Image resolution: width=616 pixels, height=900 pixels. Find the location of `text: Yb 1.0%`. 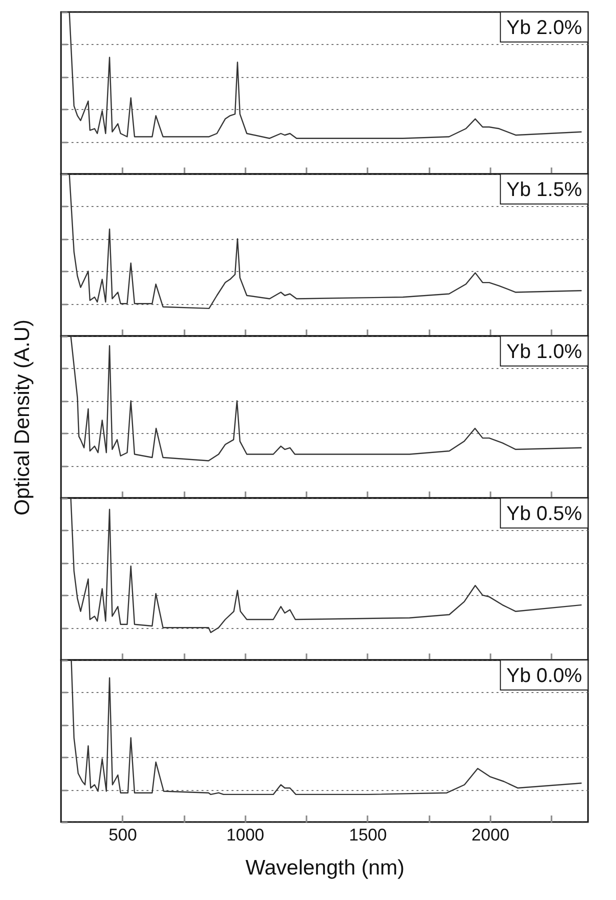

text: Yb 1.0% is located at coordinates (544, 352).